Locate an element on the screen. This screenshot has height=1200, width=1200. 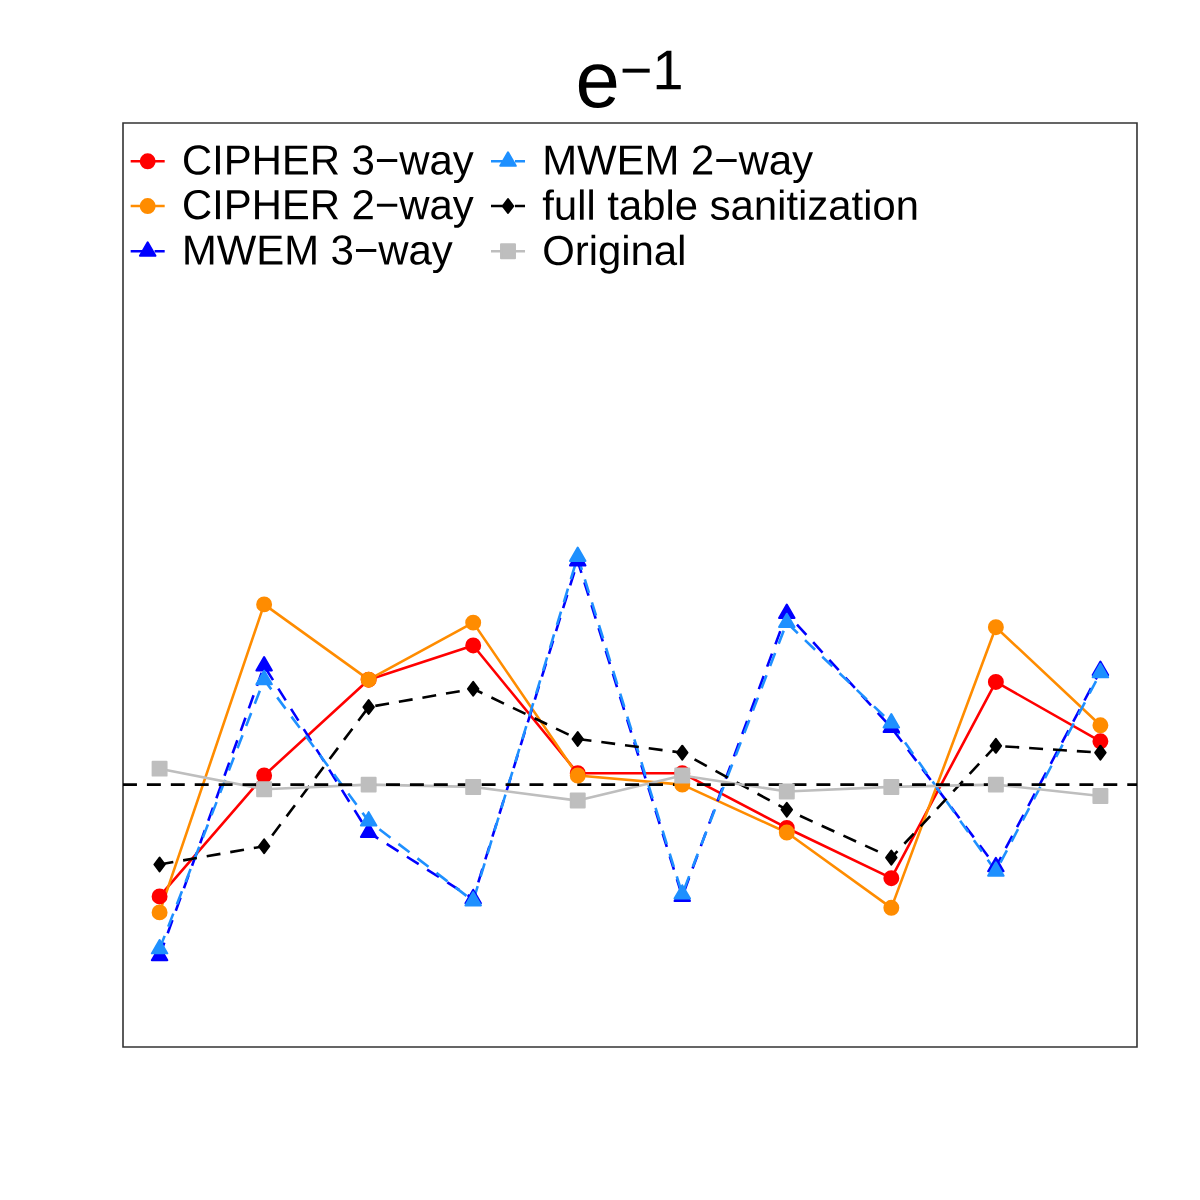
chart-title: e$^{−1}$ is located at coordinates (629, 79).